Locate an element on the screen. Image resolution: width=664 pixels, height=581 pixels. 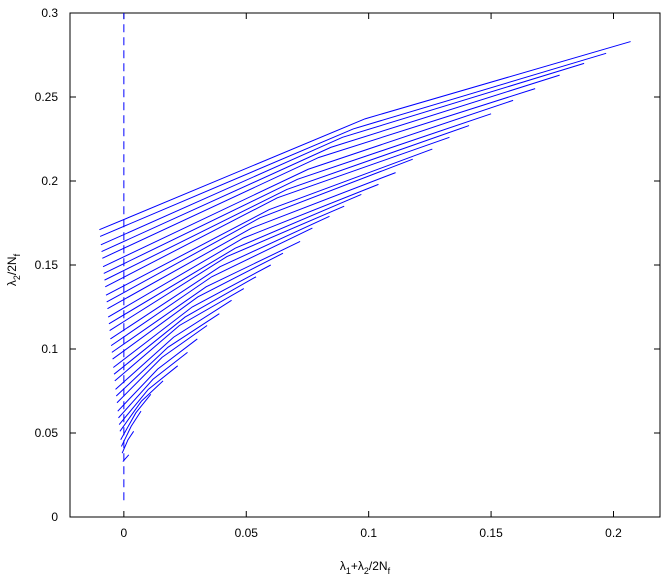
x-tick-label: 0.1 is located at coordinates (368, 533).